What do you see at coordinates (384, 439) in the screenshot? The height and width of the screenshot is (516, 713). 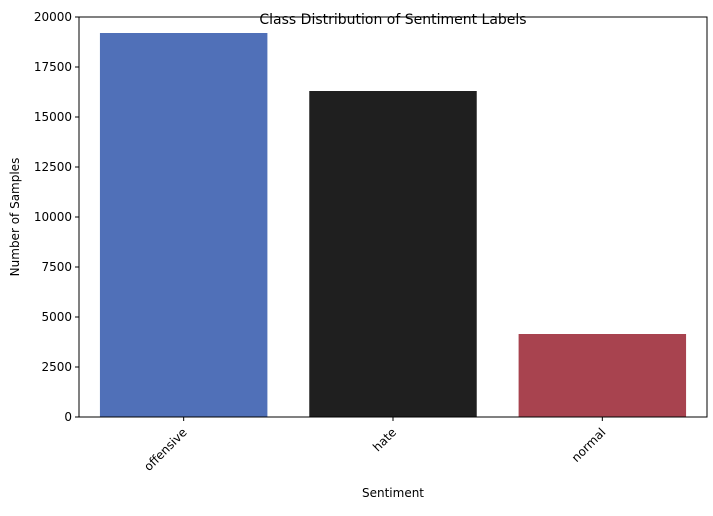 I see `x-tick-label-hate: hate` at bounding box center [384, 439].